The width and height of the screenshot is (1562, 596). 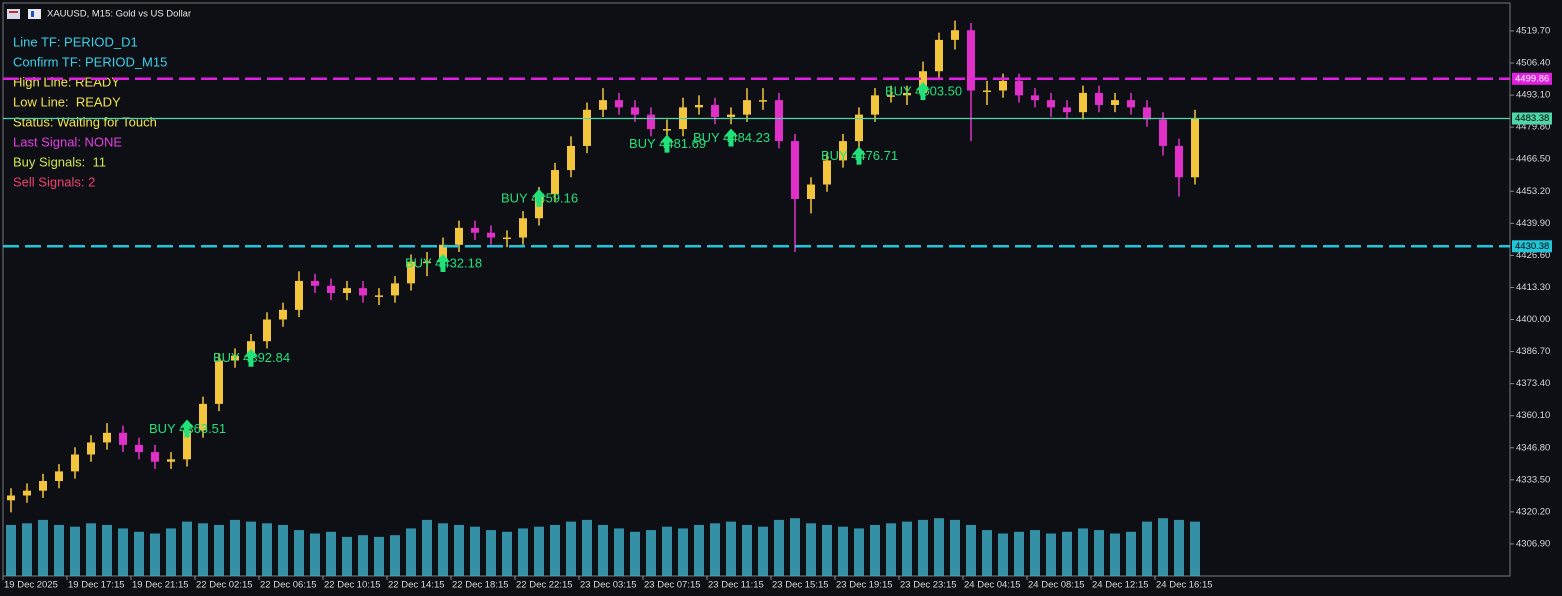 What do you see at coordinates (1533, 127) in the screenshot?
I see `y-tick-label: 4479.80` at bounding box center [1533, 127].